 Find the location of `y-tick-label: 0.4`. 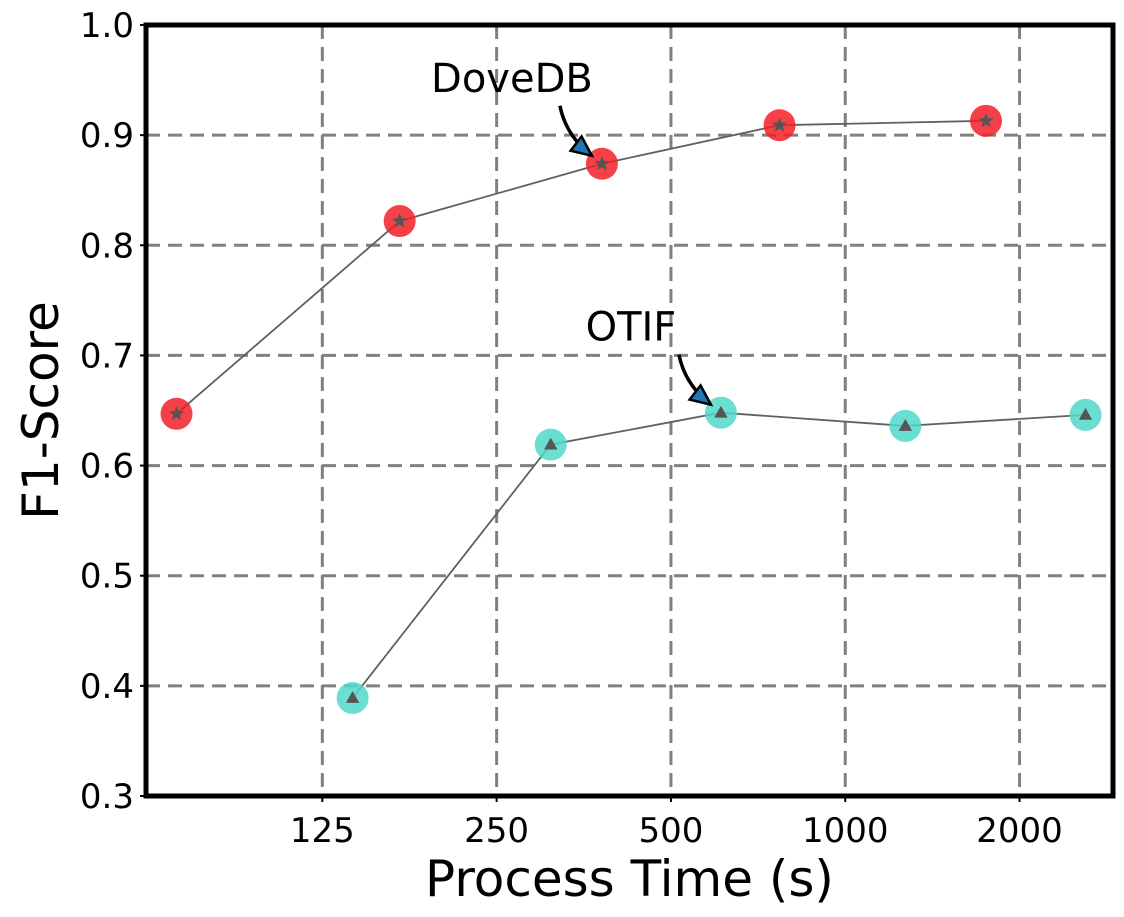

y-tick-label: 0.4 is located at coordinates (107, 687).